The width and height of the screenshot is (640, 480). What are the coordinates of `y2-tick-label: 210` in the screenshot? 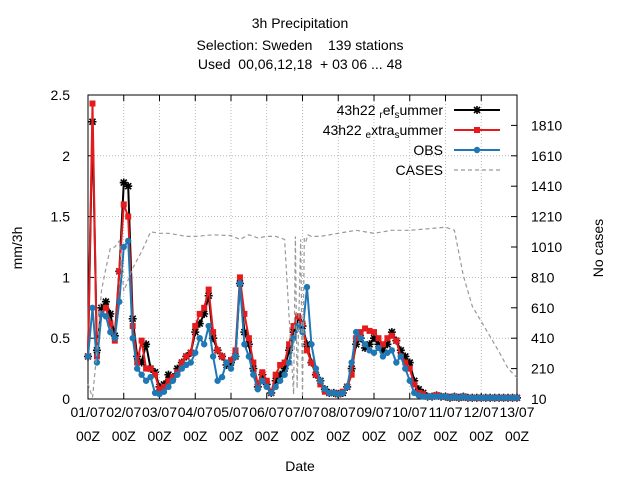 It's located at (543, 369).